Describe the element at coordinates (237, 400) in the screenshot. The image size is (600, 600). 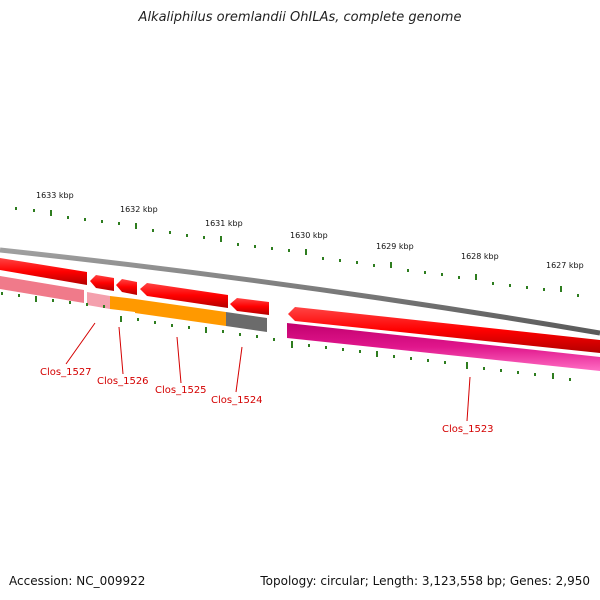
I see `gene-label-clos-1524: Clos_1524` at that location.